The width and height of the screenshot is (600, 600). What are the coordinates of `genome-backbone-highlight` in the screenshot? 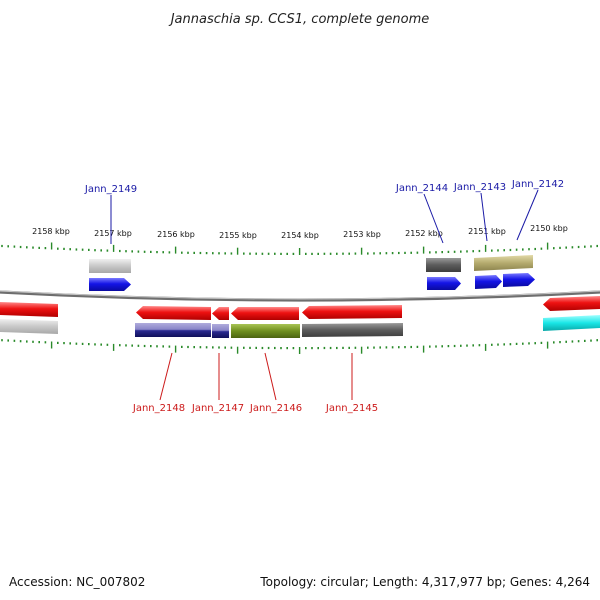 It's located at (300, 295).